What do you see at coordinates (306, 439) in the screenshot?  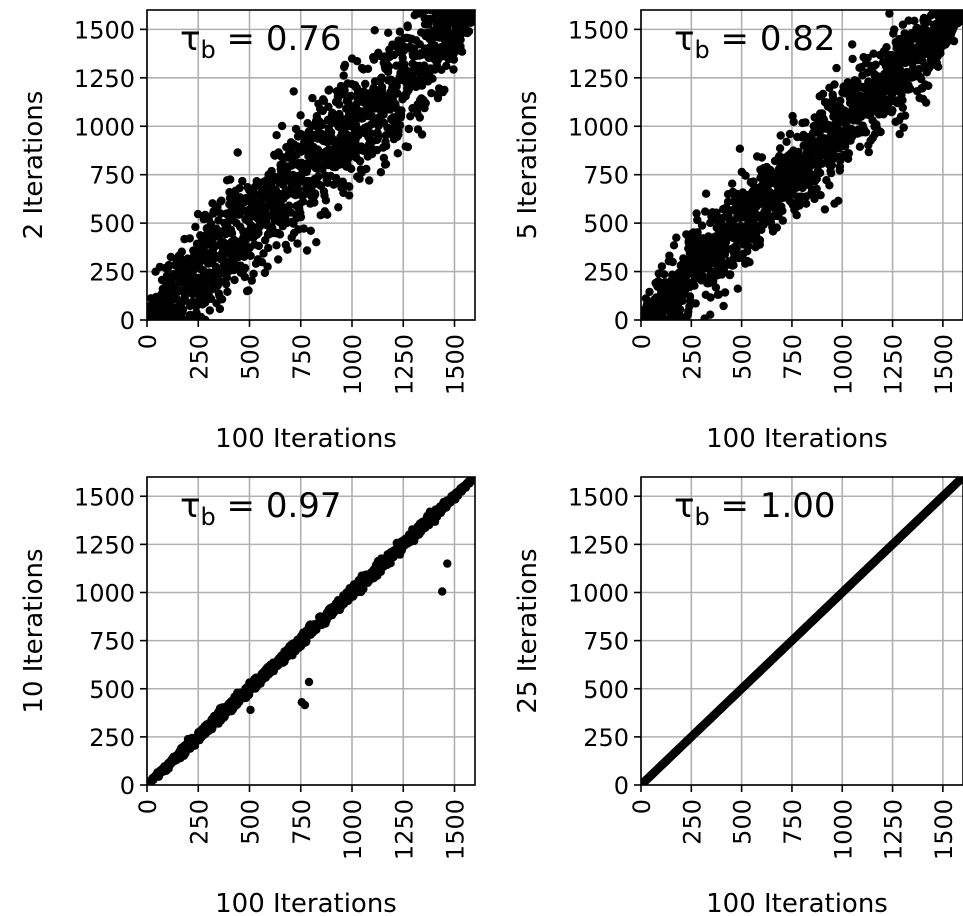 I see `x-axis-label: 100 Iterations` at bounding box center [306, 439].